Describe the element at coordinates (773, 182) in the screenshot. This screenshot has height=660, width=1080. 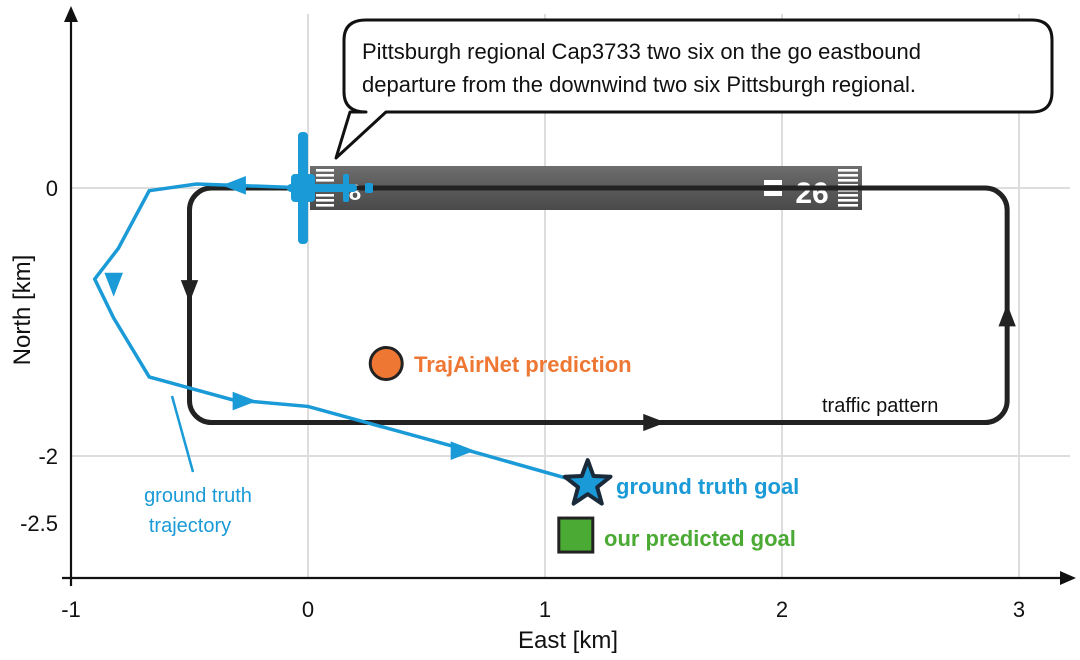
I see `runway-number-bar-top` at that location.